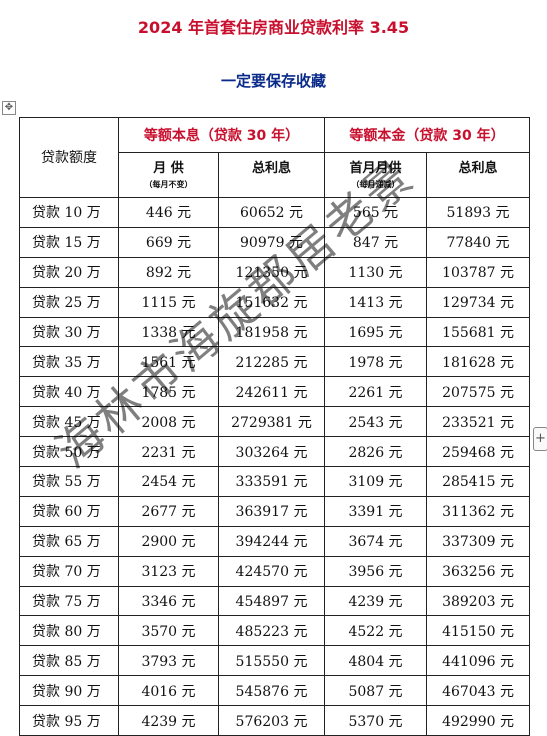 This screenshot has height=736, width=547. Describe the element at coordinates (478, 422) in the screenshot. I see `total-interest-principal-cell: 233521 元` at that location.